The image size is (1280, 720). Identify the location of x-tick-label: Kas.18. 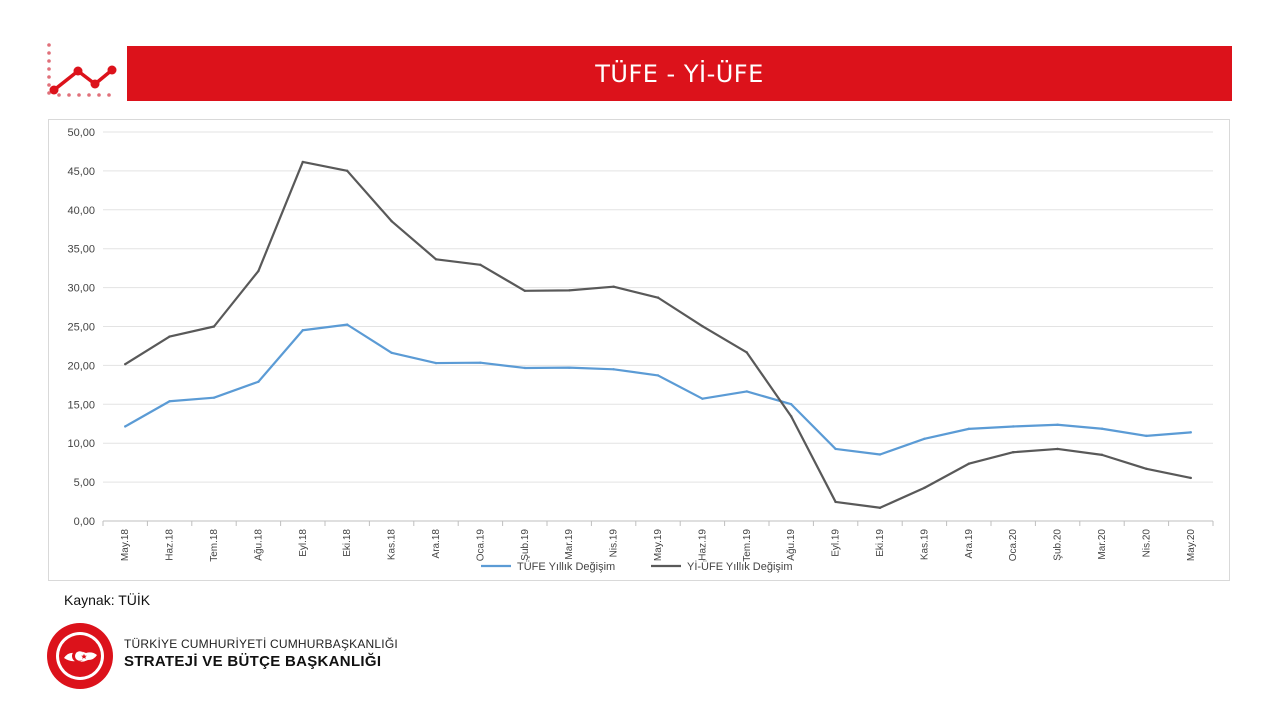
(392, 545).